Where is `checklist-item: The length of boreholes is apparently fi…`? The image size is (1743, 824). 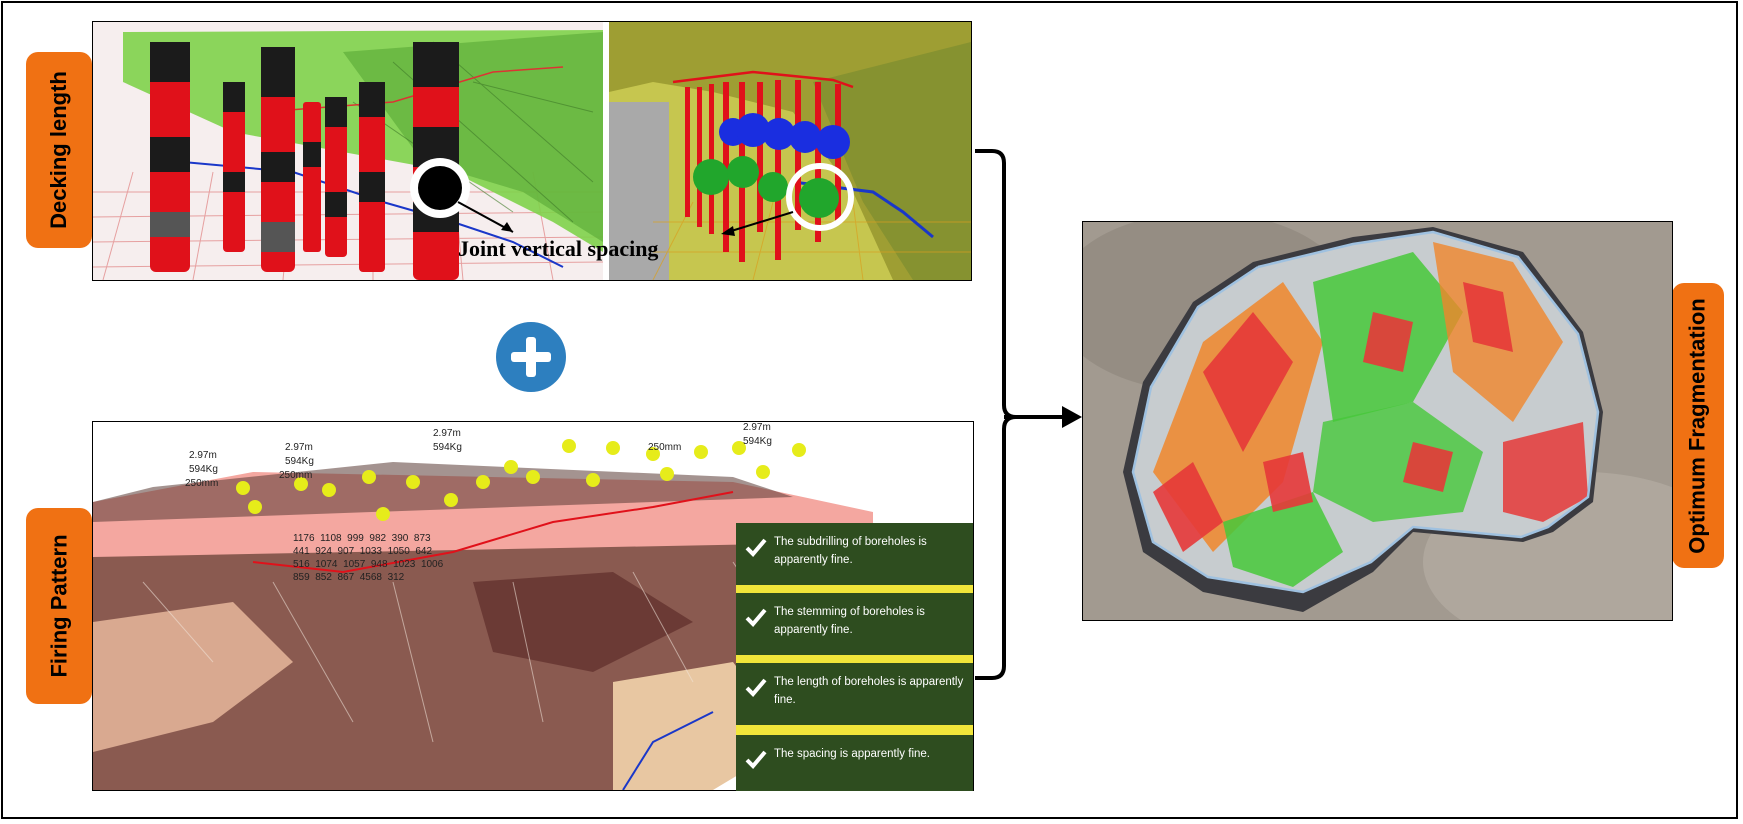 checklist-item: The length of boreholes is apparently fi… is located at coordinates (854, 694).